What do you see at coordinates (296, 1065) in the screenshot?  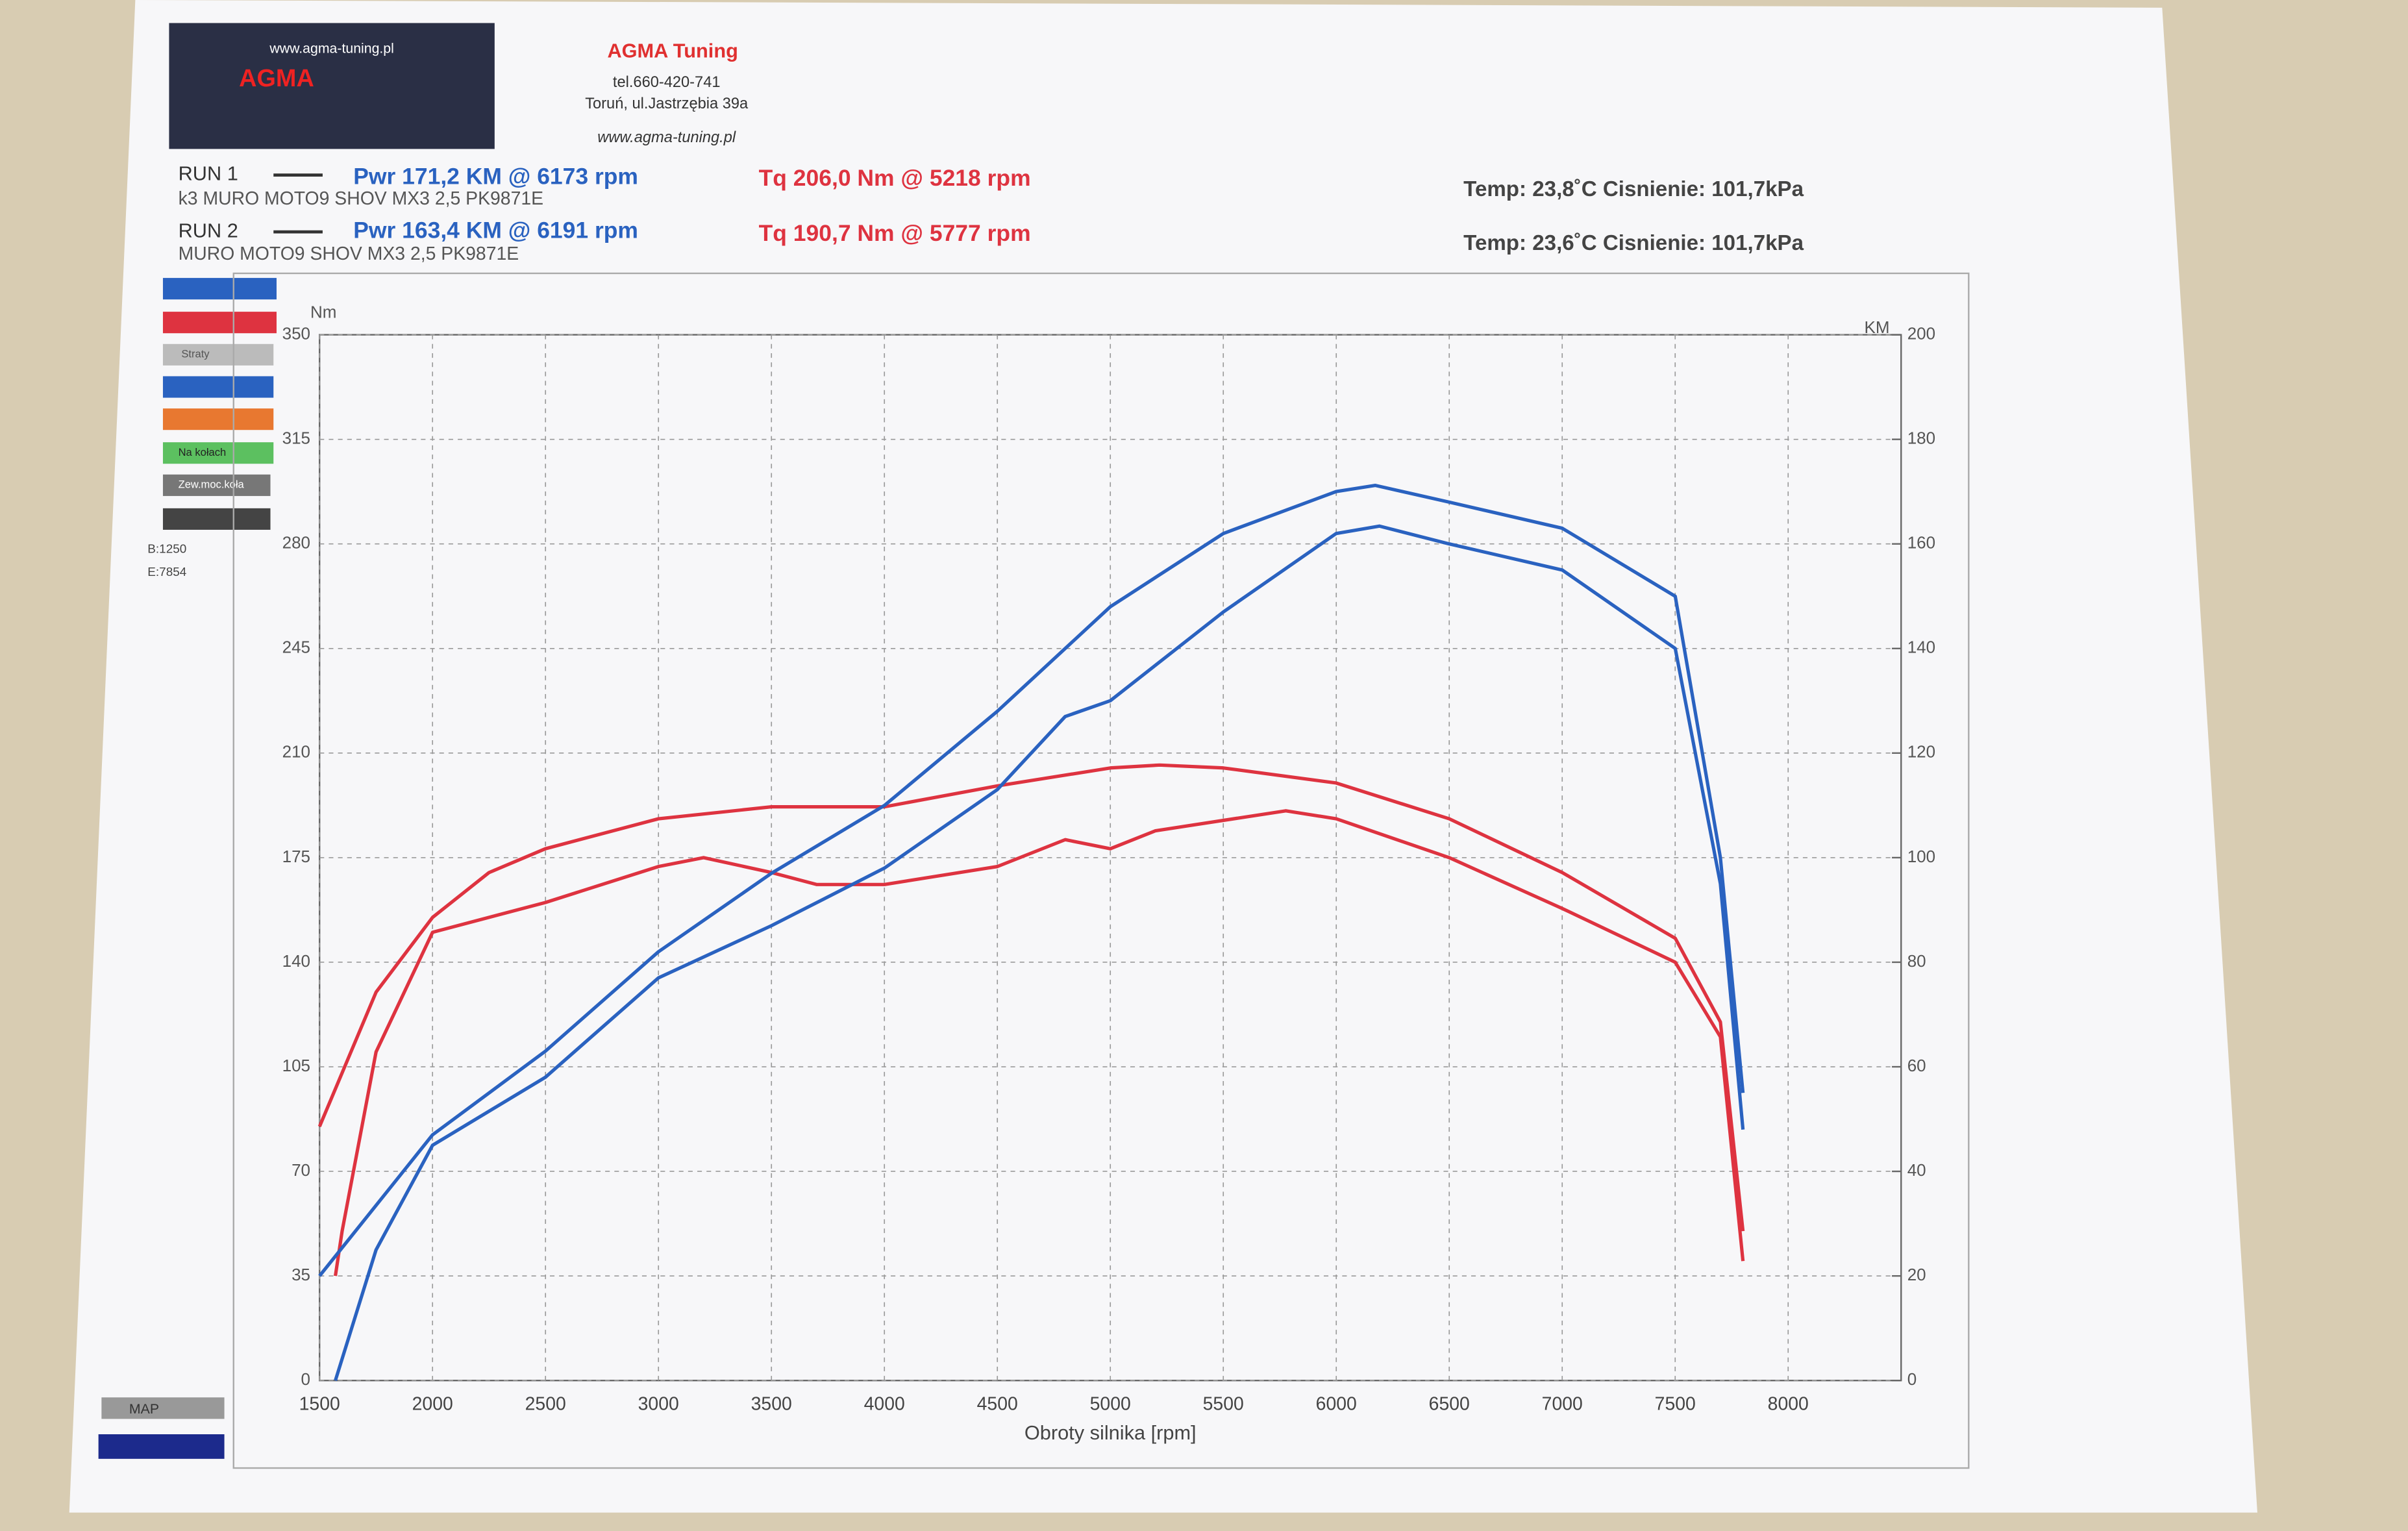 I see `y-tick-label: 105` at bounding box center [296, 1065].